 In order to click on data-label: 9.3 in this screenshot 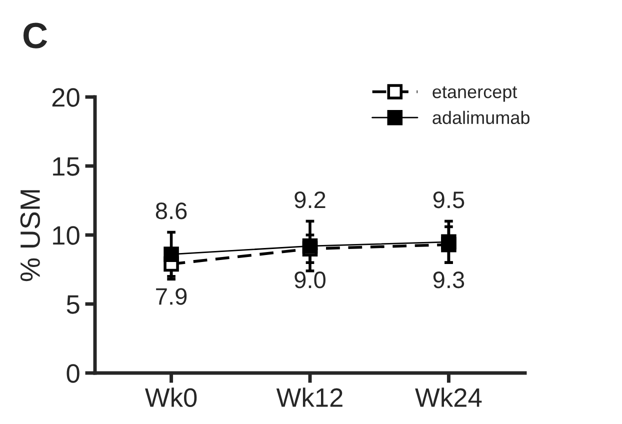, I will do `click(448, 280)`.